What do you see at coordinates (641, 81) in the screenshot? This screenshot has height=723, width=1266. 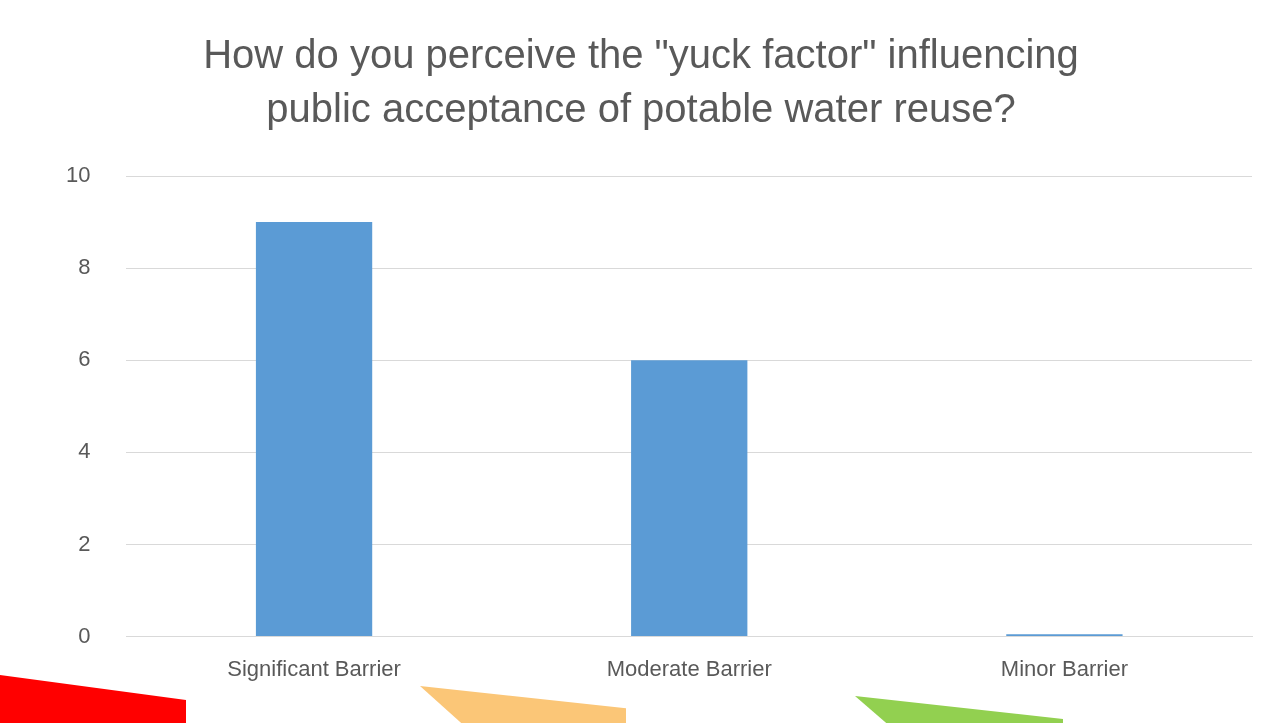 I see `chart-title: How do you perceive the "yuck factor" influencing public acceptance of potable water reuse?` at bounding box center [641, 81].